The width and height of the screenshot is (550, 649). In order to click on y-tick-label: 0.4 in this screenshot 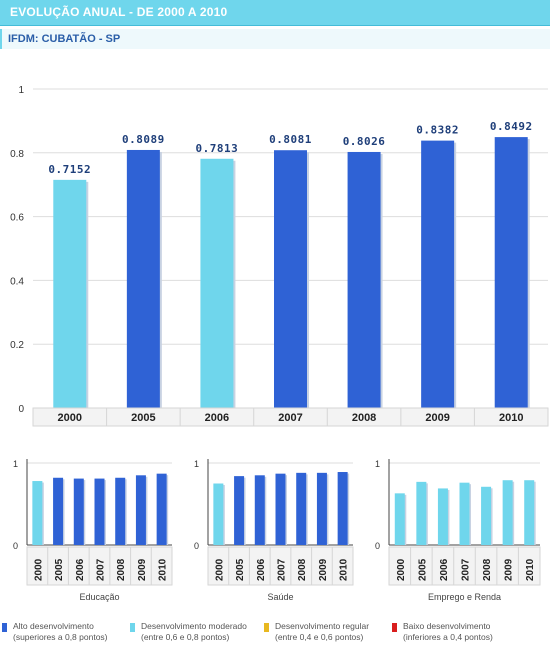, I will do `click(17, 281)`.